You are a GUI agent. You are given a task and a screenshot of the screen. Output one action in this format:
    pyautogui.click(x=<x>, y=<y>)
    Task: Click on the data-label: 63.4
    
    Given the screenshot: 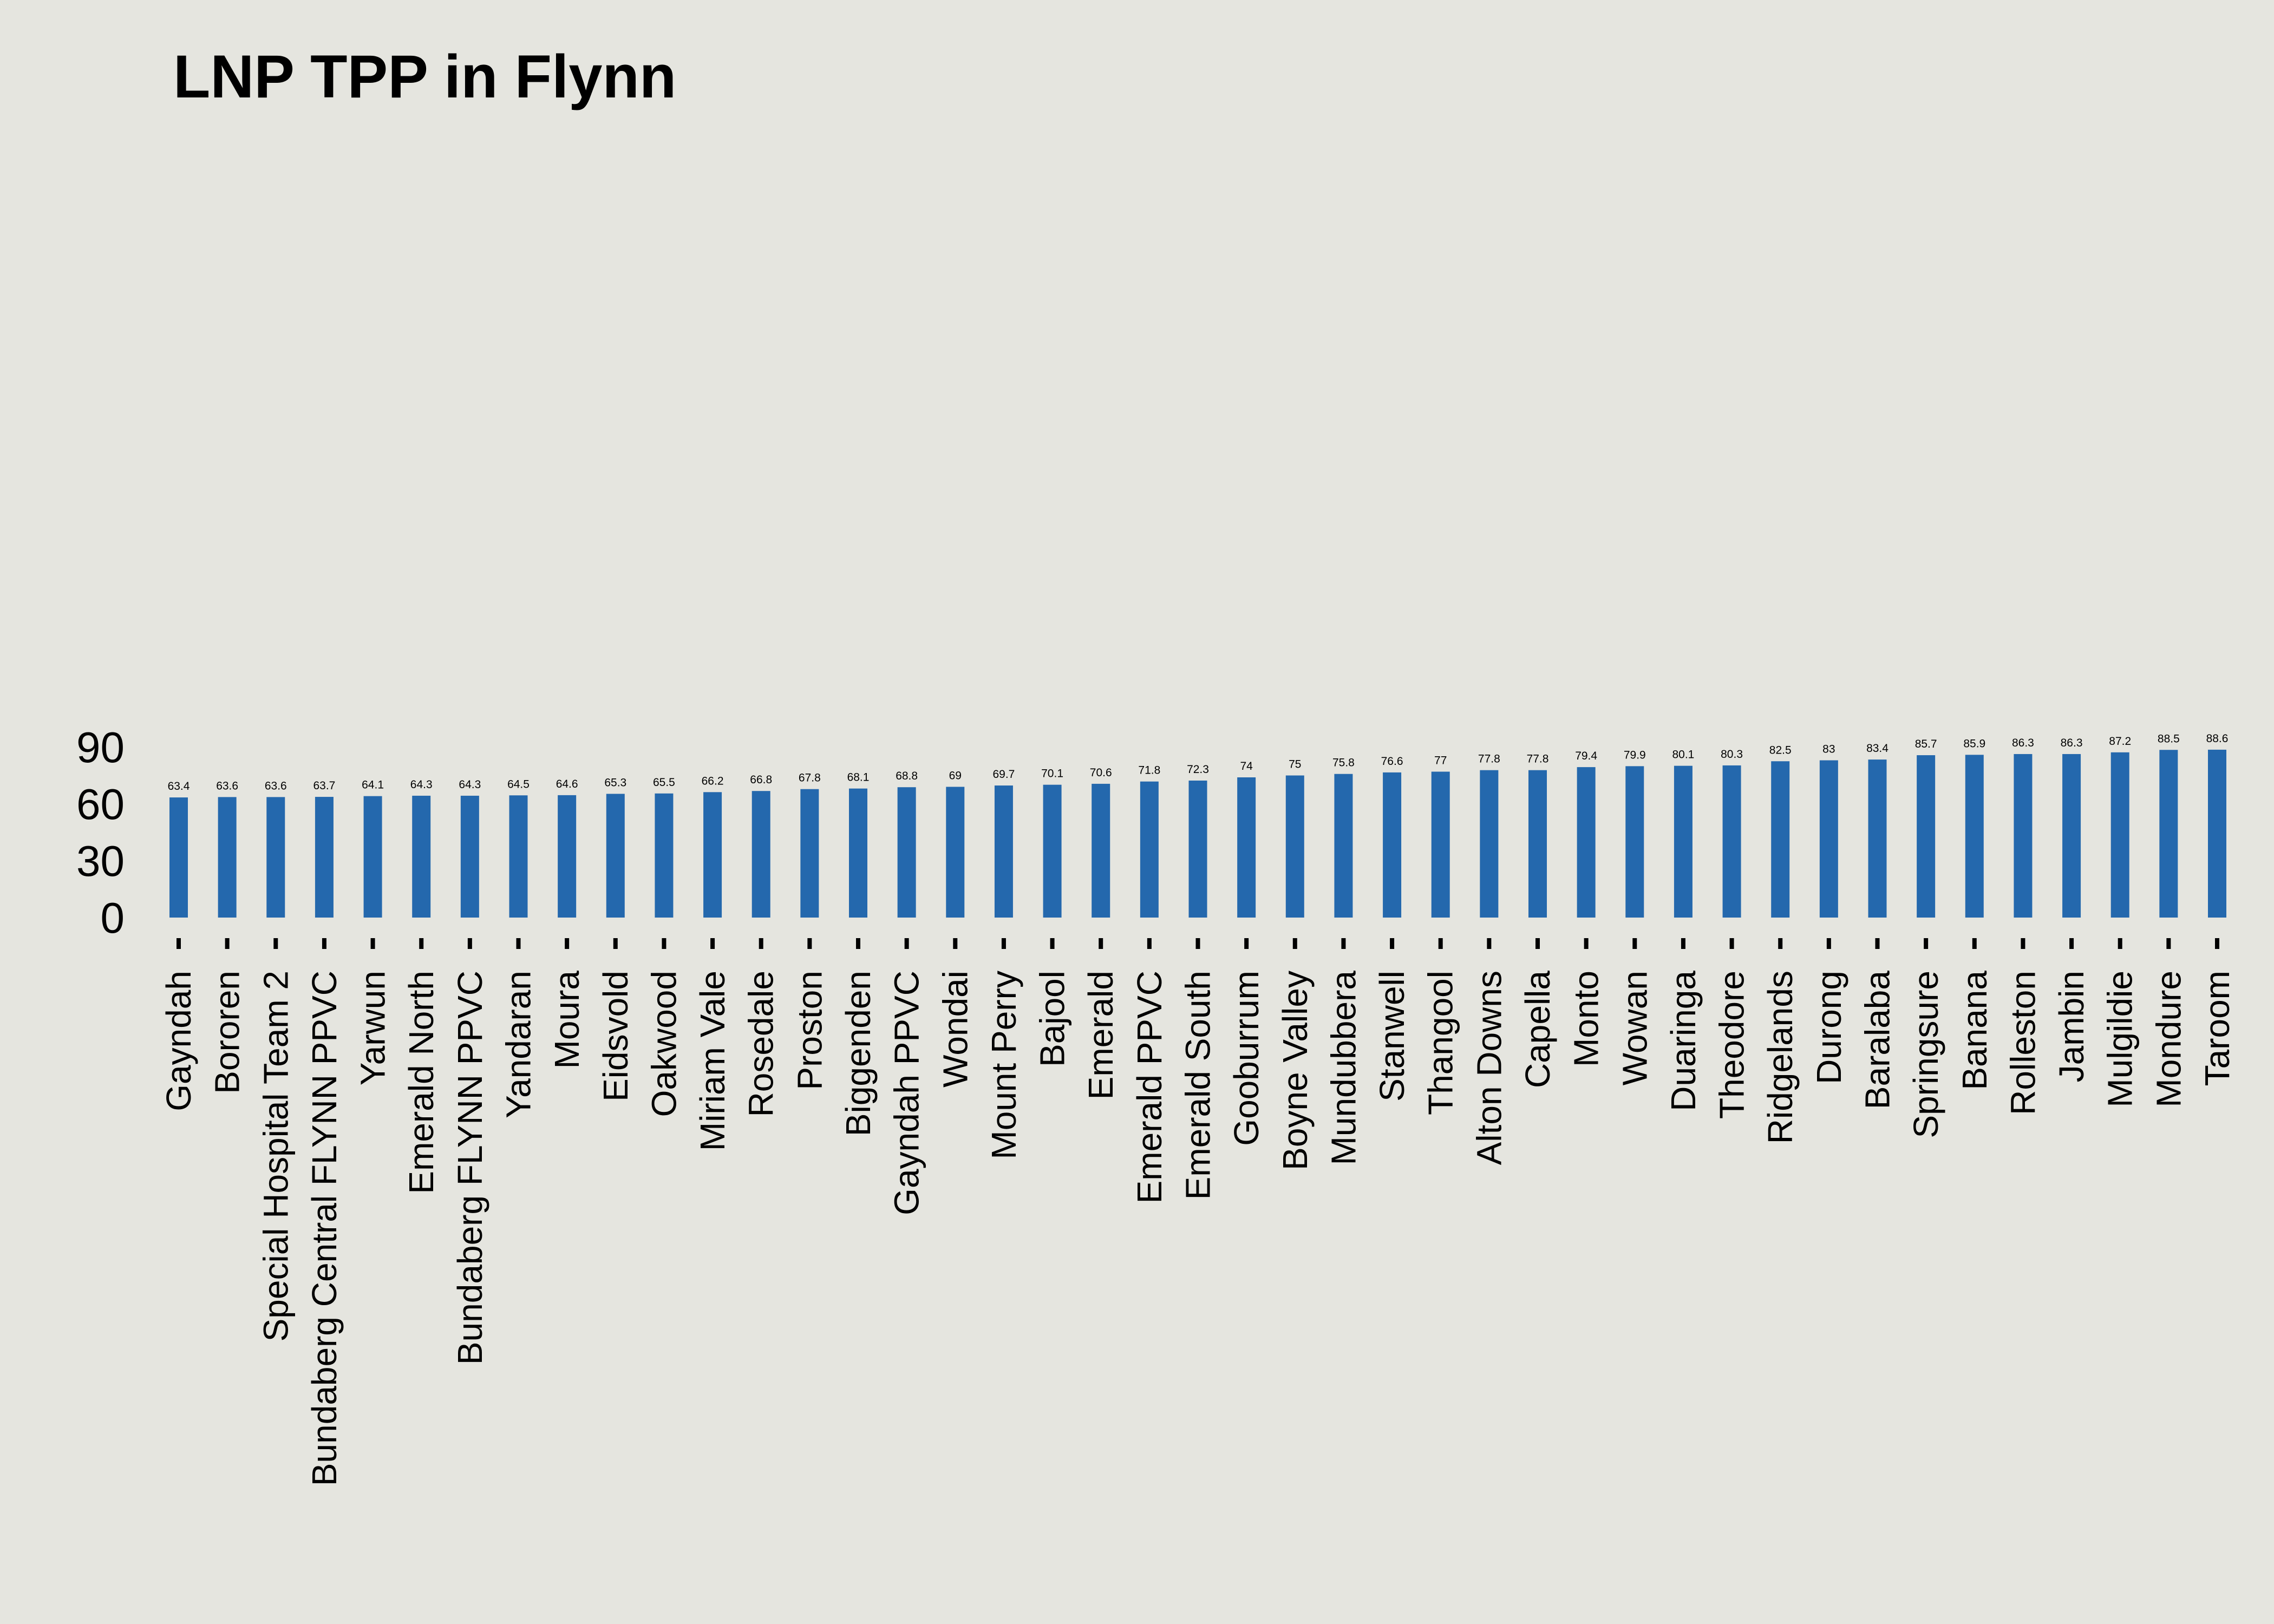 What is the action you would take?
    pyautogui.click(x=179, y=787)
    